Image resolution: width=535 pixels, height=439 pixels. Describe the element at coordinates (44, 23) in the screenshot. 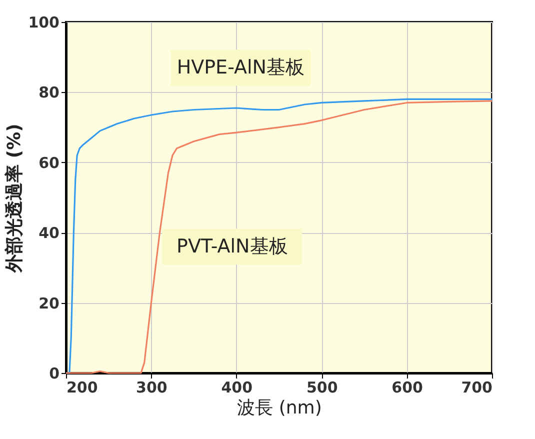

I see `y-tick-label: 100` at that location.